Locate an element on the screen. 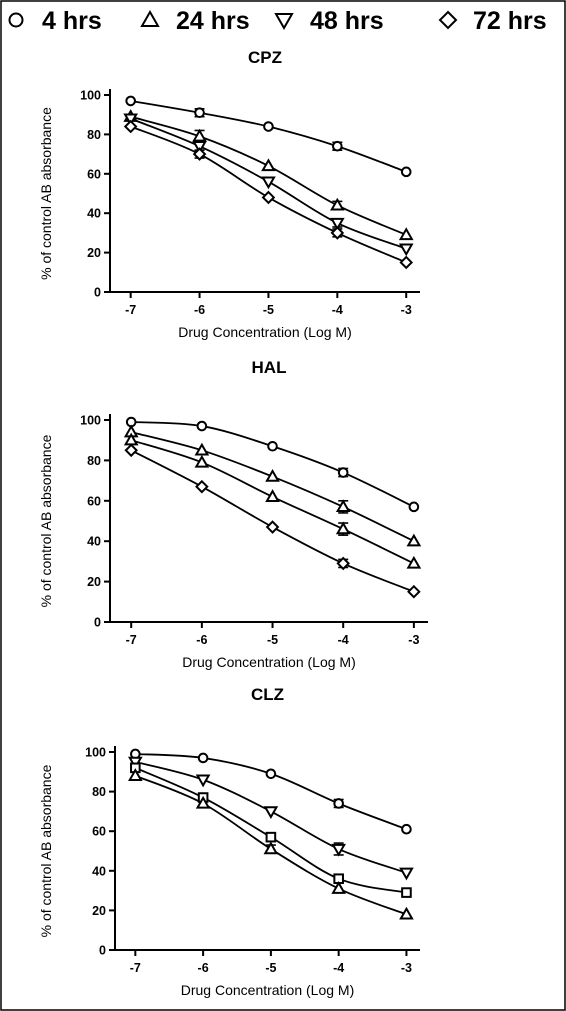 The width and height of the screenshot is (566, 1011). legend-label: 72 hrs is located at coordinates (510, 21).